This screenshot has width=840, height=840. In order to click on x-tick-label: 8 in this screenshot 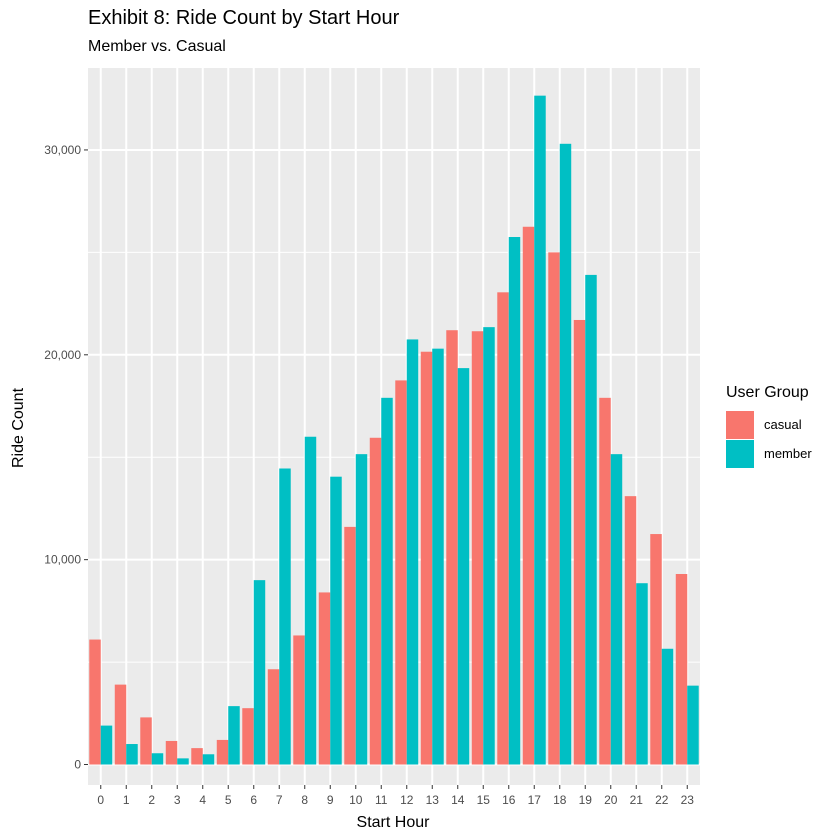, I will do `click(304, 800)`.